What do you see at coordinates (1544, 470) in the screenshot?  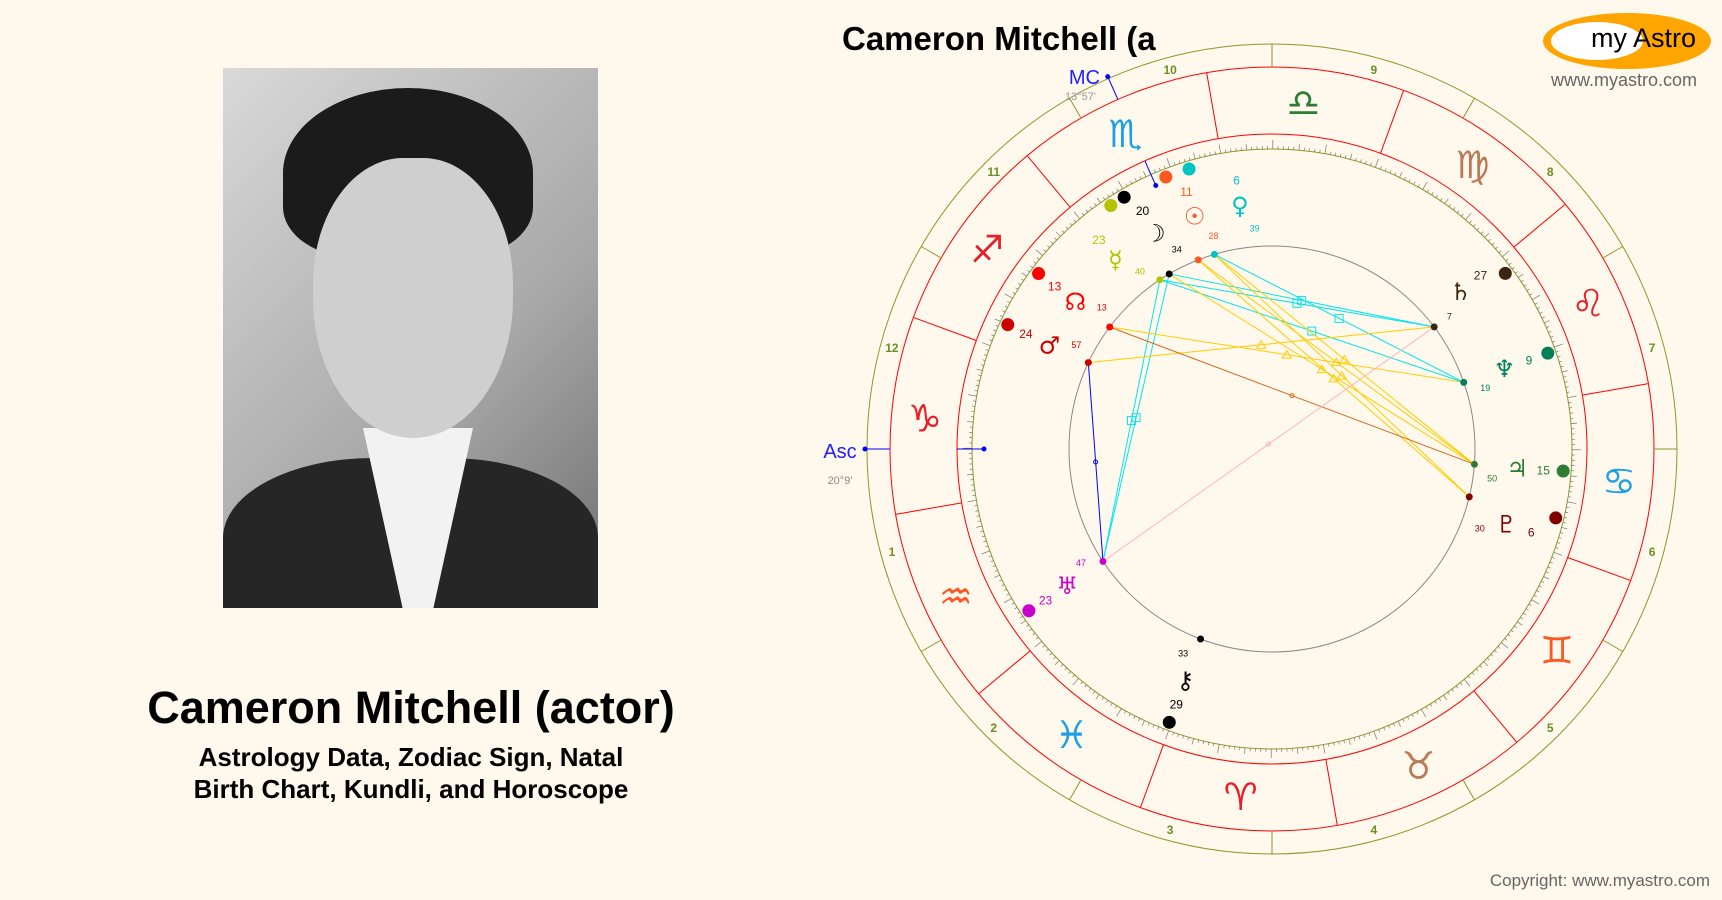 I see `planet-degree-jupiter: 15` at bounding box center [1544, 470].